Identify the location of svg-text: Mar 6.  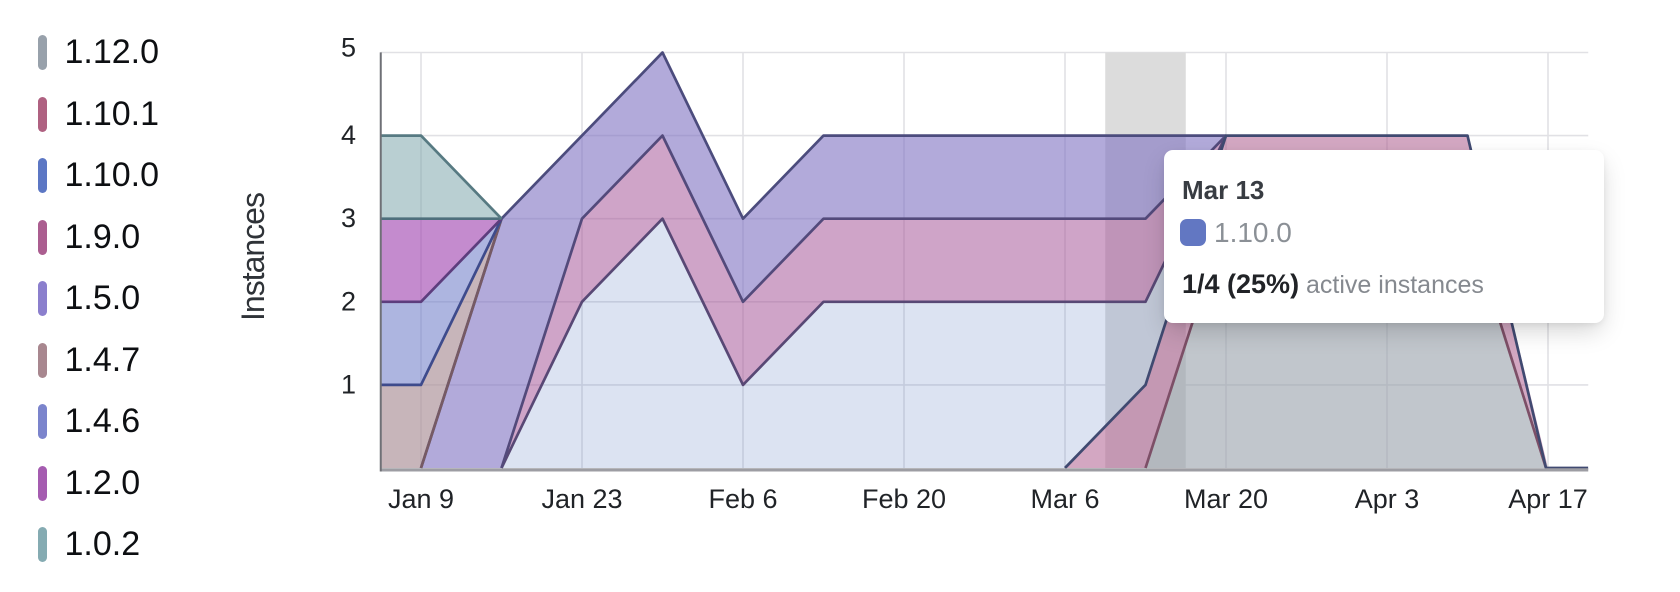
(1064, 499).